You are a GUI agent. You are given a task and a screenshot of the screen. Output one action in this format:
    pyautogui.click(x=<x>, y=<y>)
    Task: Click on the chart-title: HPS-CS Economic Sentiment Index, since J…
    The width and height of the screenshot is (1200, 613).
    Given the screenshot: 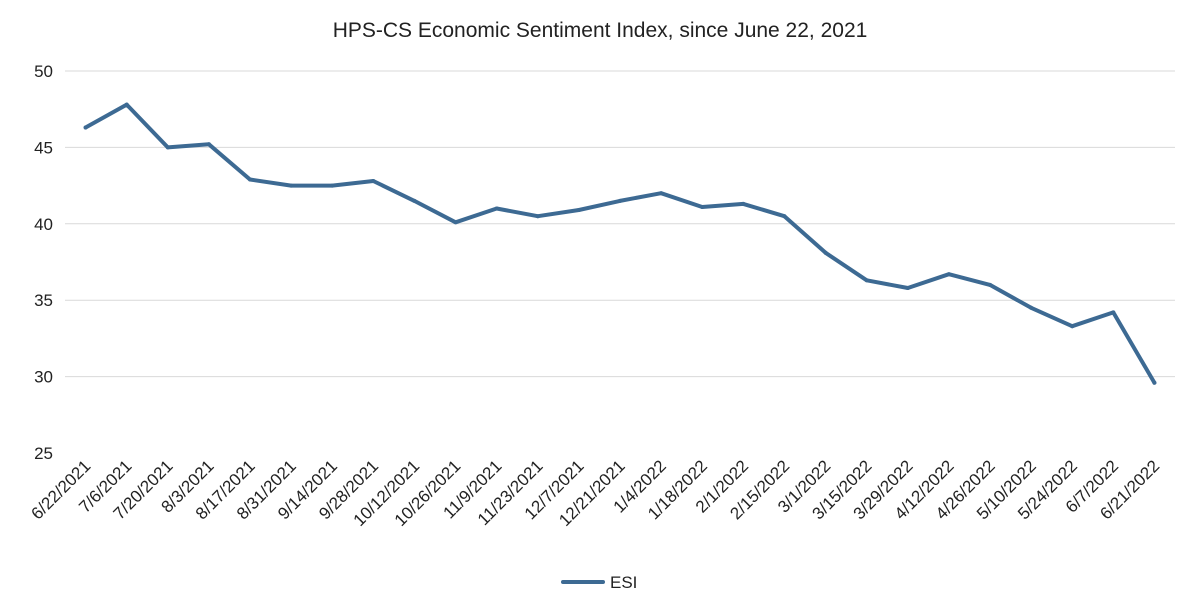 What is the action you would take?
    pyautogui.click(x=600, y=30)
    